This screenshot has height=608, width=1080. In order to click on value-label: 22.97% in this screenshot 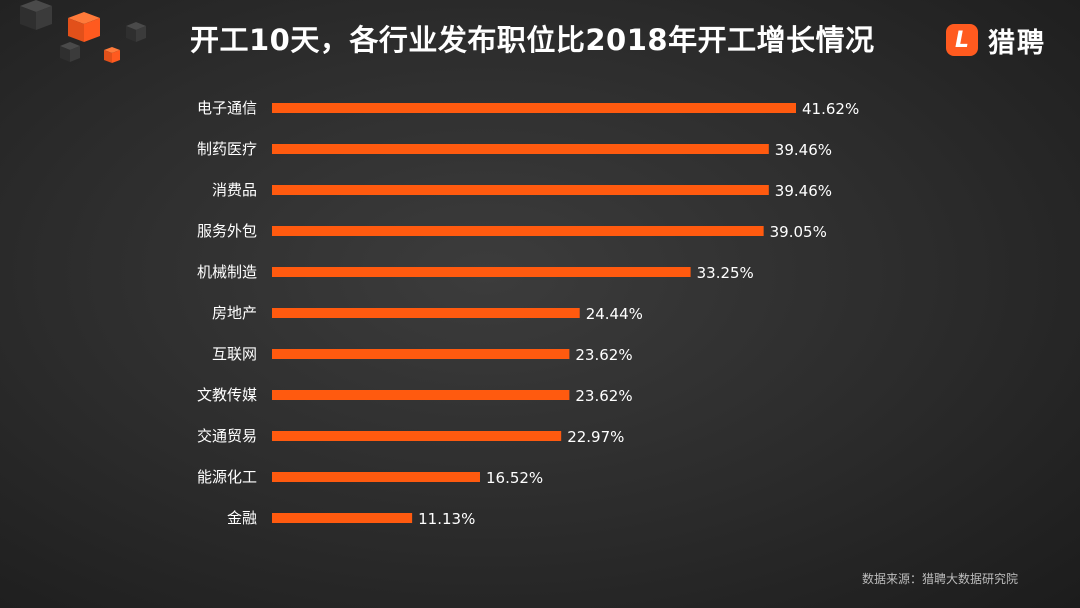, I will do `click(595, 437)`.